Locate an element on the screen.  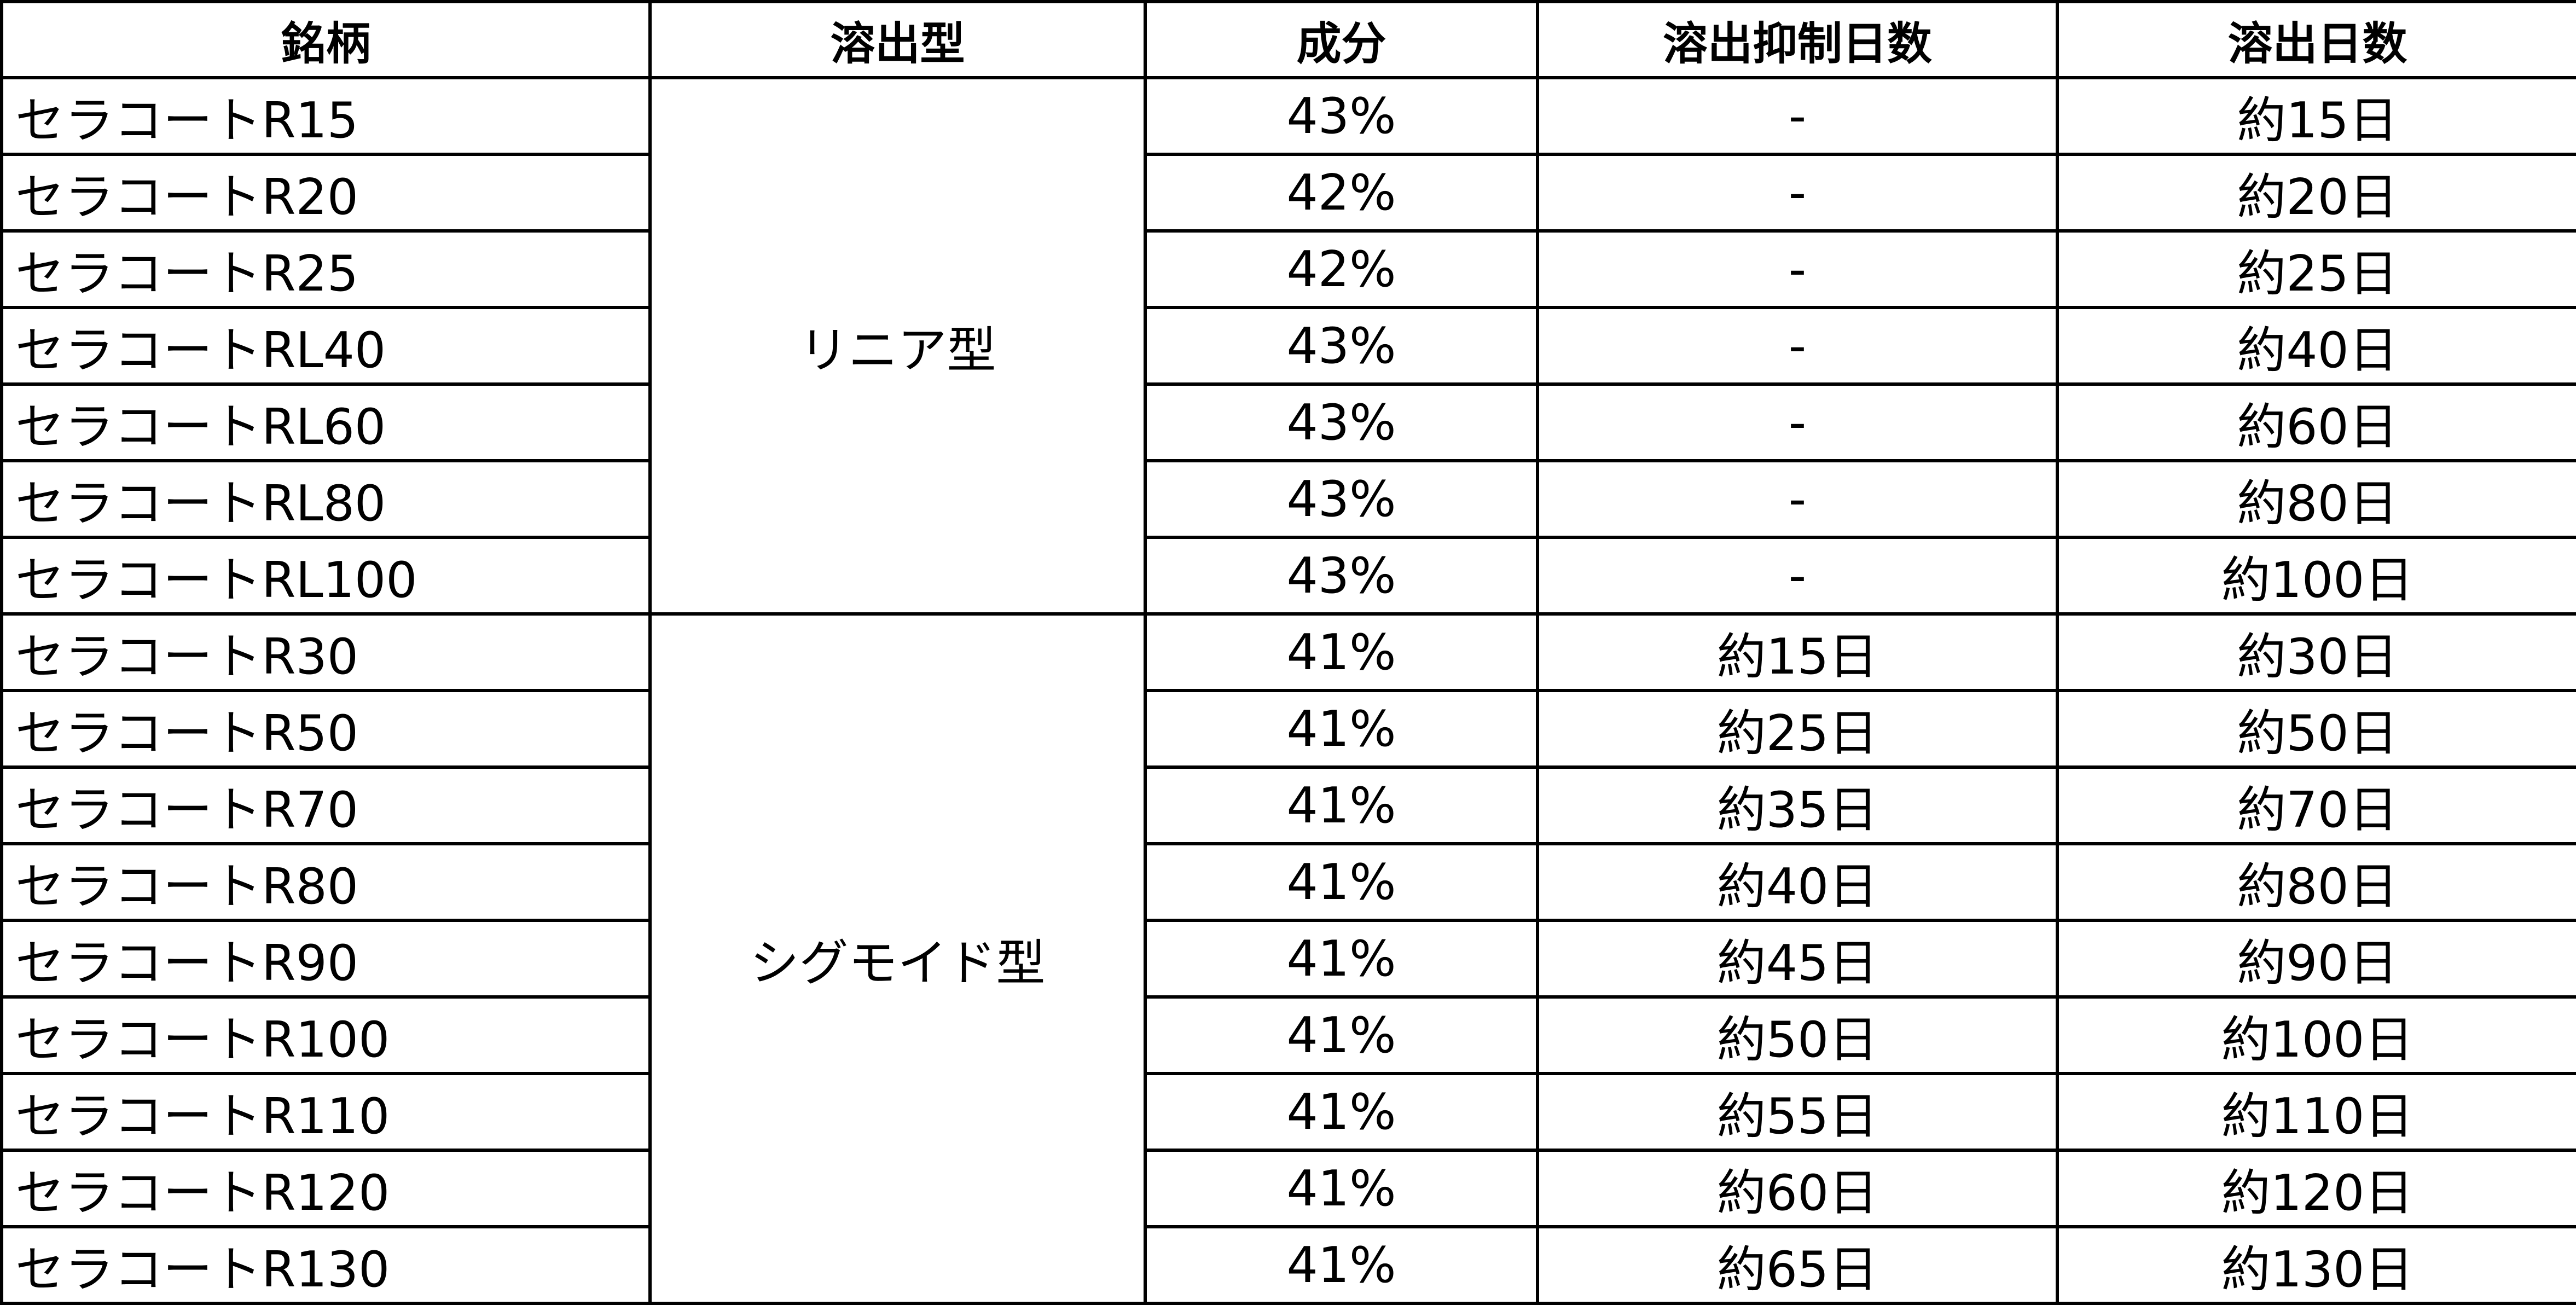
table-row: セラコートR25 42% - 約25日 is located at coordinates (1288, 269).